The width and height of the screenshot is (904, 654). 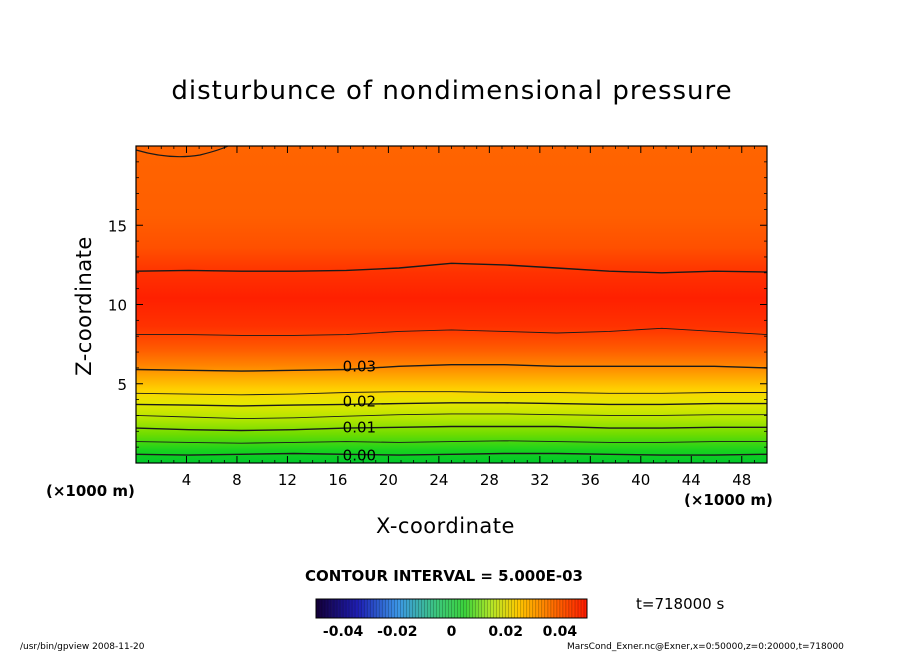 I want to click on colorbar-tick-label: 0.04, so click(x=560, y=632).